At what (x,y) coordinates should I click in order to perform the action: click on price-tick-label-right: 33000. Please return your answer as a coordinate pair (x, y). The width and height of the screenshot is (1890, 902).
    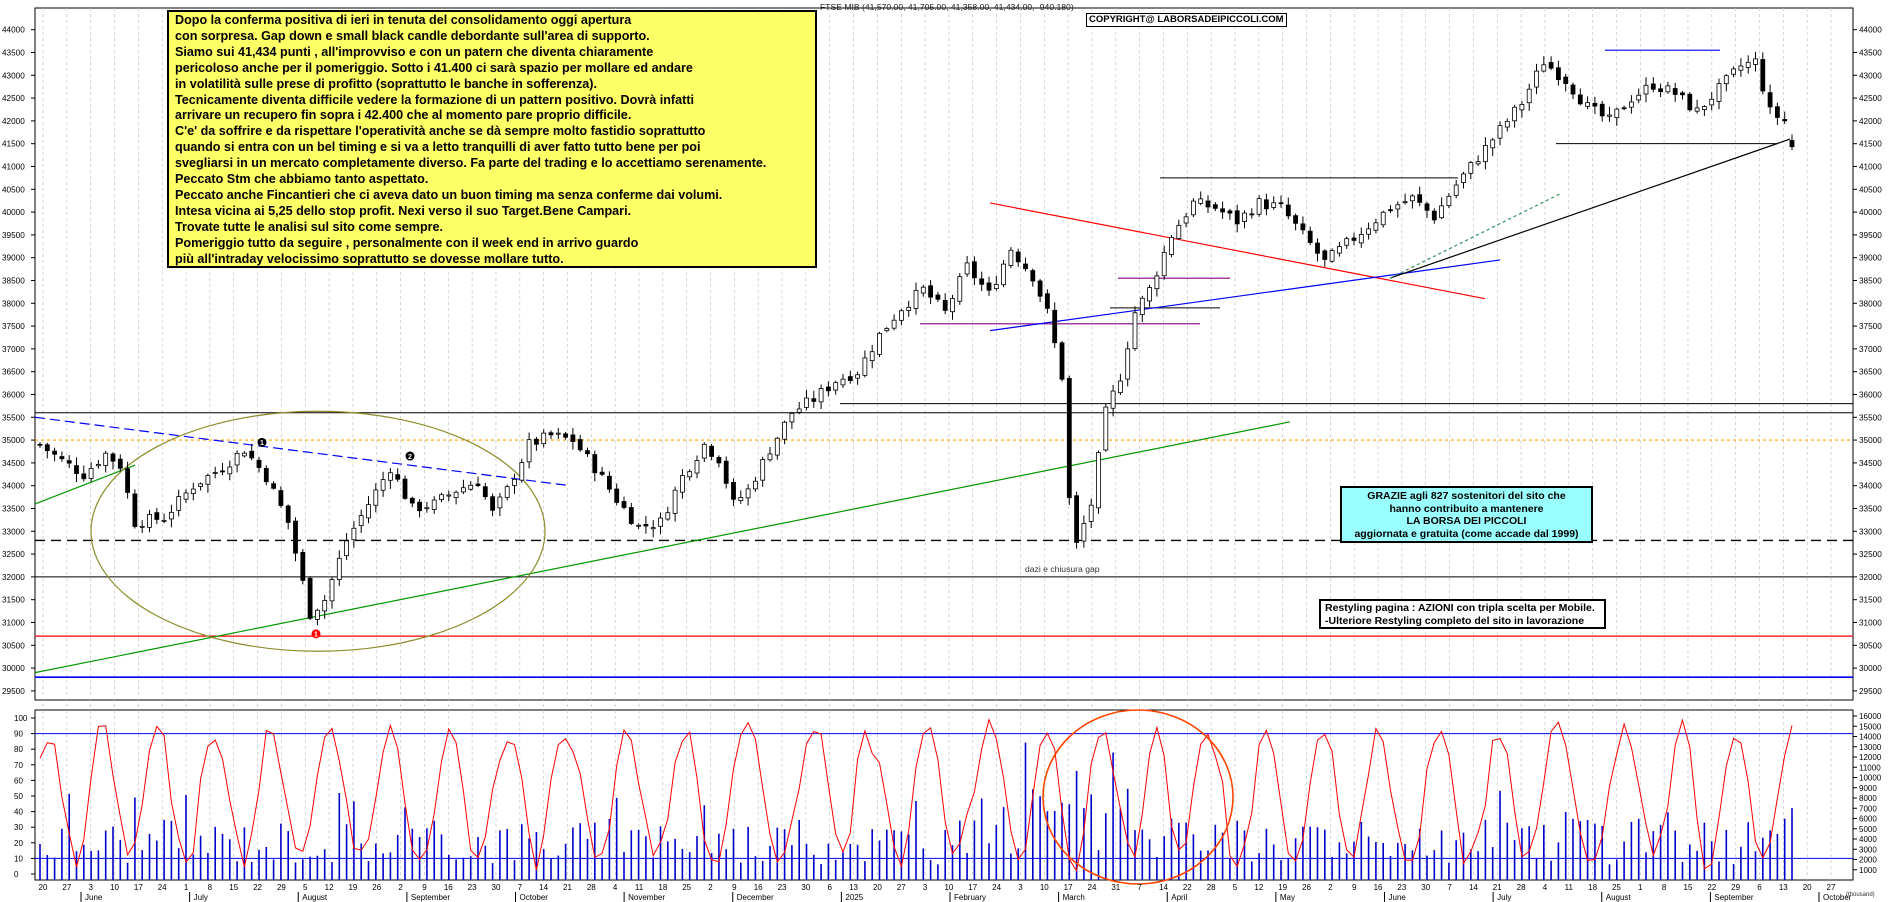
    Looking at the image, I should click on (1870, 531).